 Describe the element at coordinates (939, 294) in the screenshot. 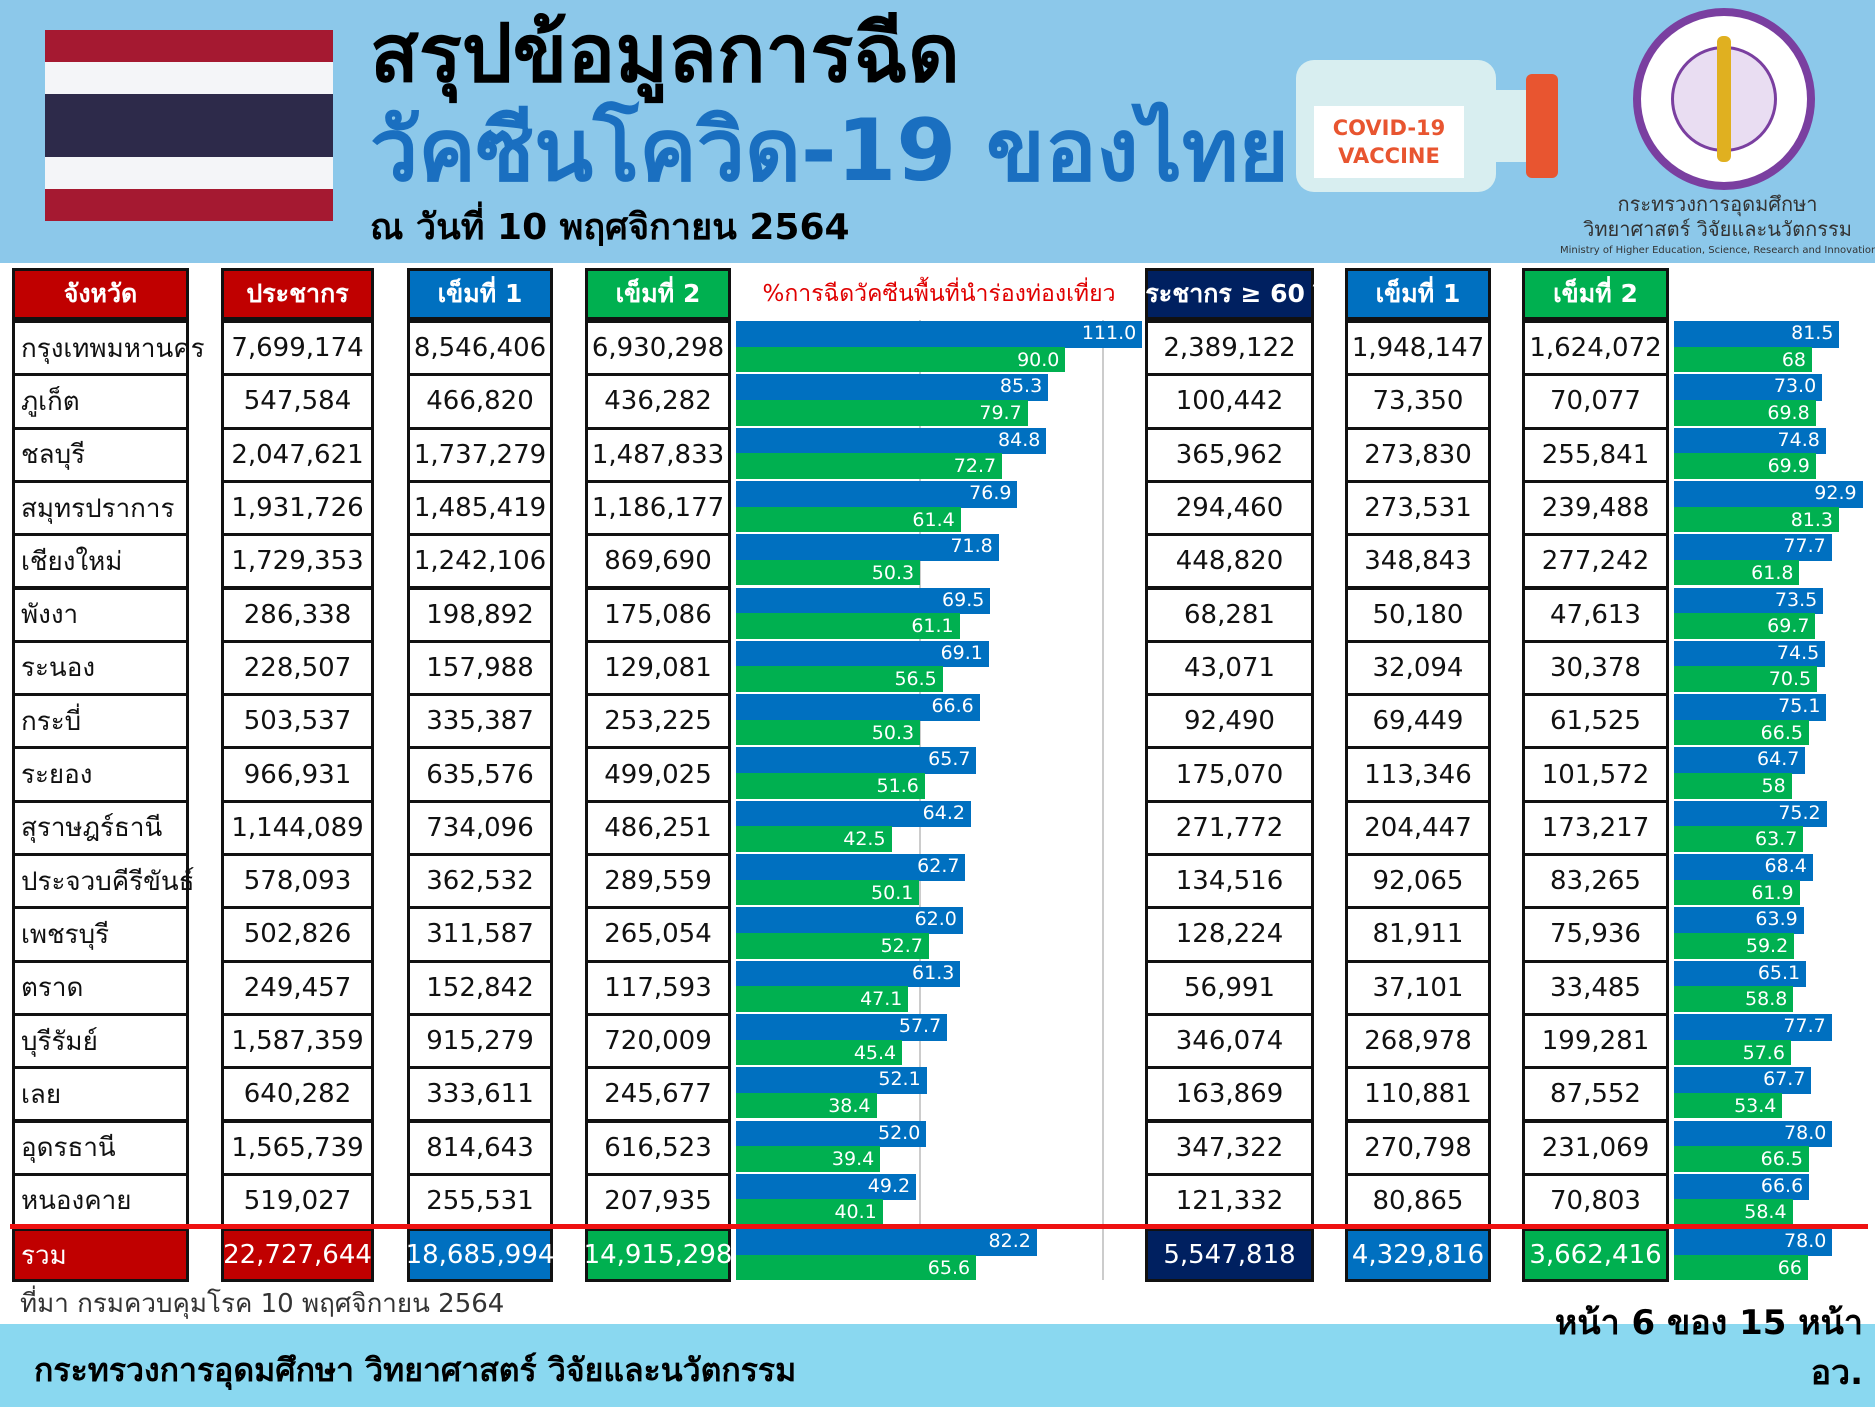

I see `chart-header: %การฉีดวัคซีนพื้นที่นำร่องท่องเที่ยว` at that location.